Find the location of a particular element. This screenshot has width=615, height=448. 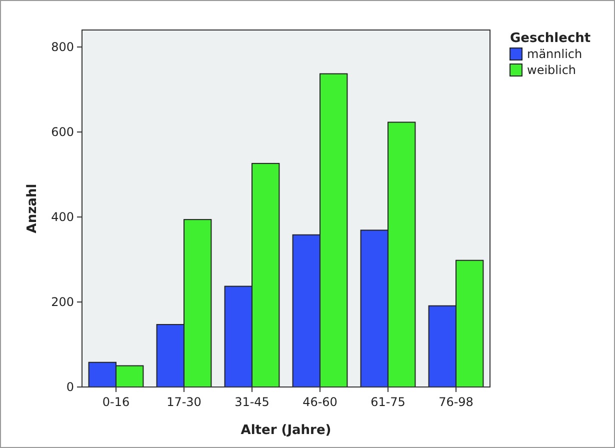

x-tick-label: 31-45 is located at coordinates (252, 402).